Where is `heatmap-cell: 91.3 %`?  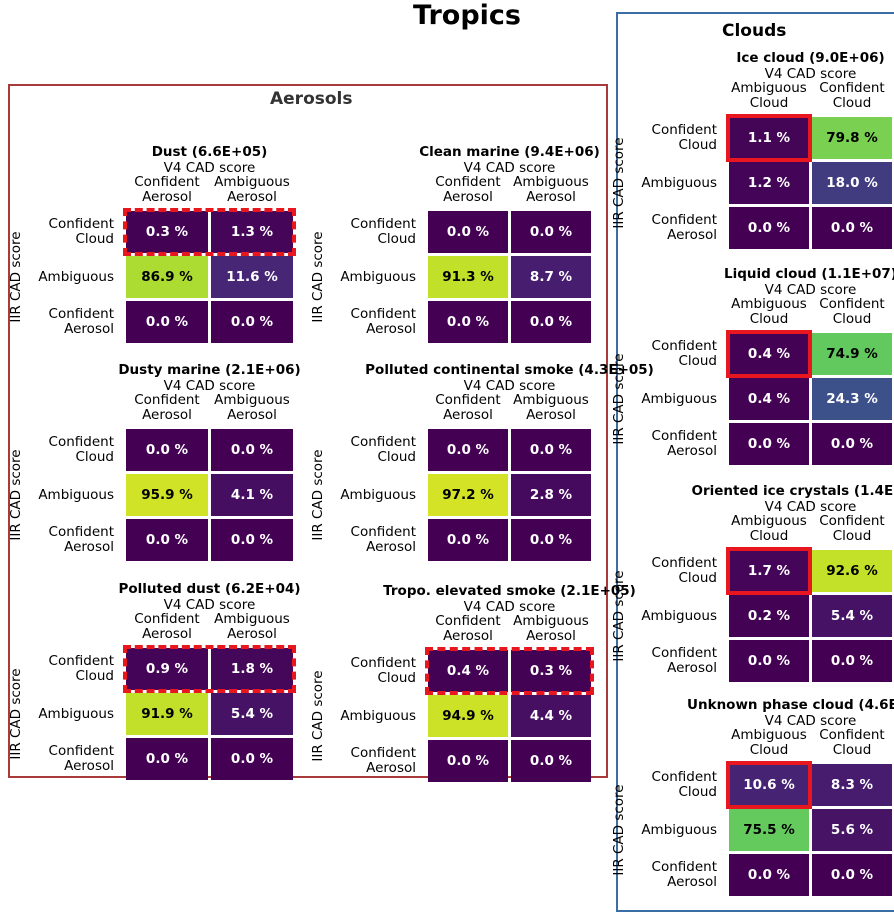
heatmap-cell: 91.3 % is located at coordinates (468, 277).